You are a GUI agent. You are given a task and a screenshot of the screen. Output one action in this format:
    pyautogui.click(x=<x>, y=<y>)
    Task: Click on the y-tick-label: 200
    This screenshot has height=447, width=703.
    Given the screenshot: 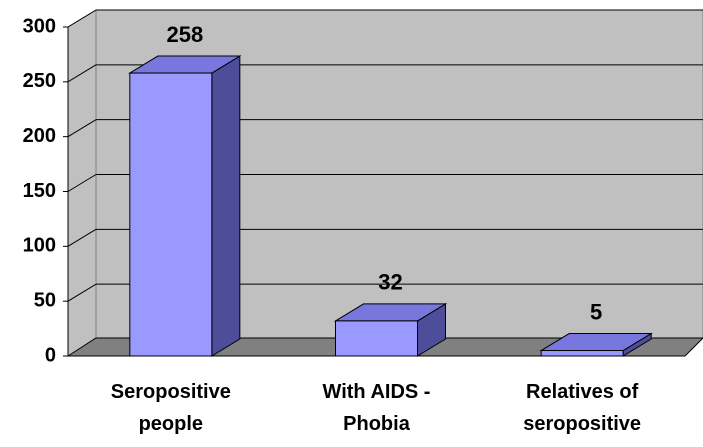 What is the action you would take?
    pyautogui.click(x=39, y=136)
    